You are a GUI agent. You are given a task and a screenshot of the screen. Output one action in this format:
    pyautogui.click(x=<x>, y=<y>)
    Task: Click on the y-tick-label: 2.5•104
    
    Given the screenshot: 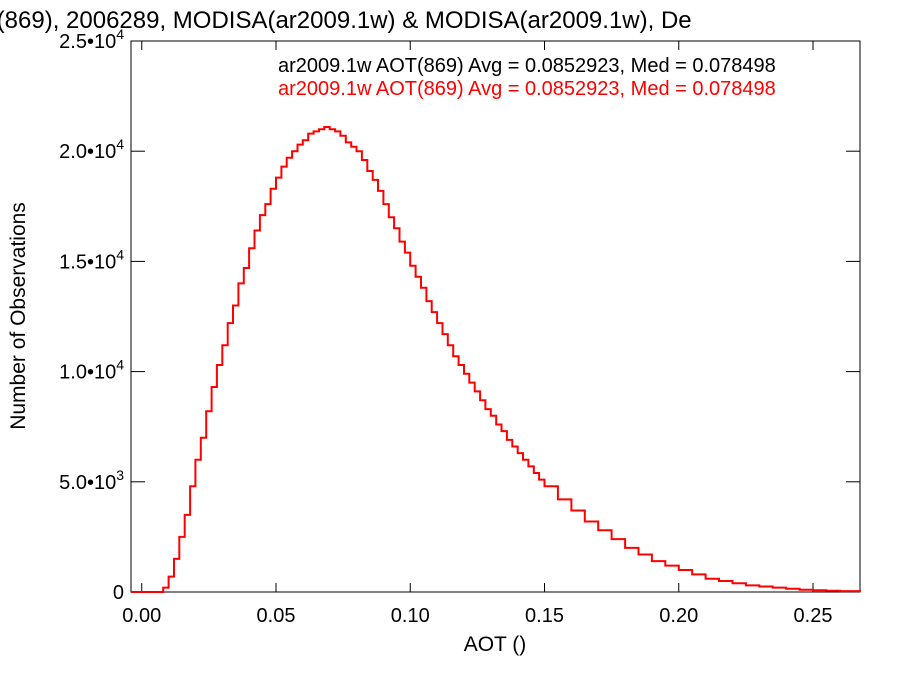 What is the action you would take?
    pyautogui.click(x=91, y=39)
    